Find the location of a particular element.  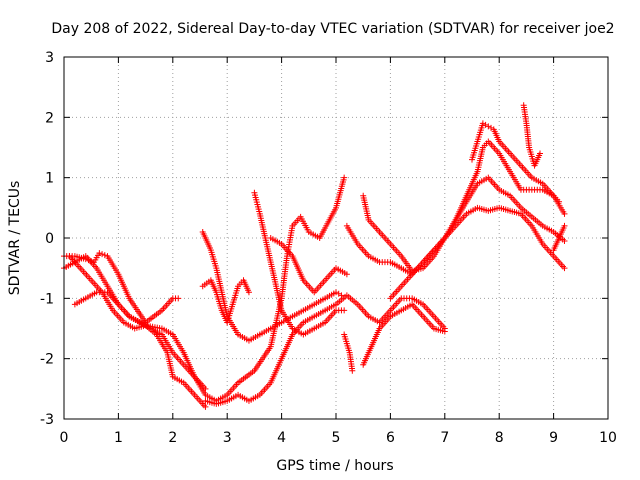

y-tick-label: 1 is located at coordinates (49, 179).